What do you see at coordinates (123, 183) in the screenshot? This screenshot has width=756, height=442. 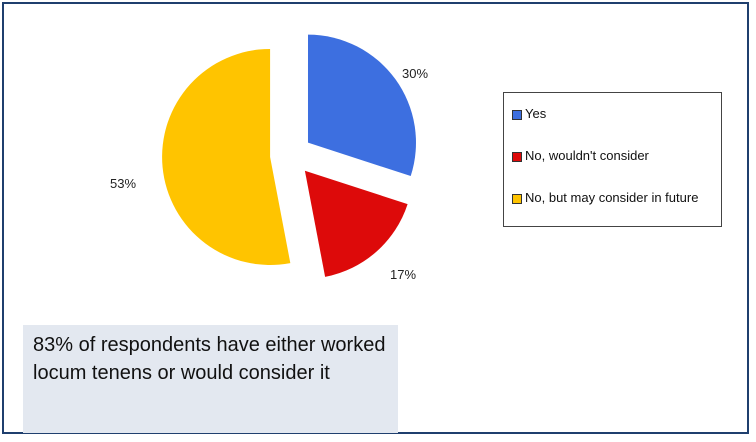 I see `slice-label-no-may-consider: 53%` at bounding box center [123, 183].